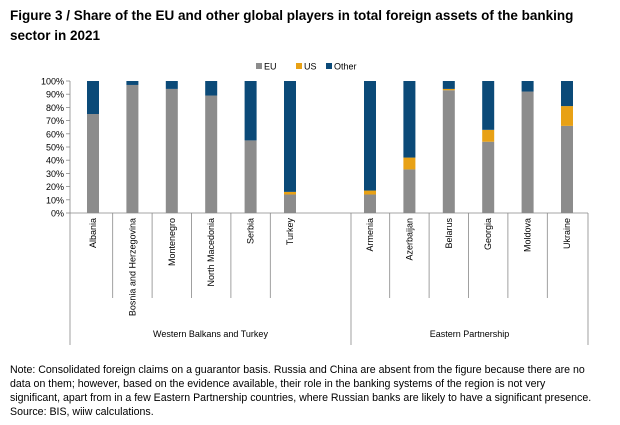  Describe the element at coordinates (567, 233) in the screenshot. I see `x-tick-label-ukraine: Ukraine` at that location.